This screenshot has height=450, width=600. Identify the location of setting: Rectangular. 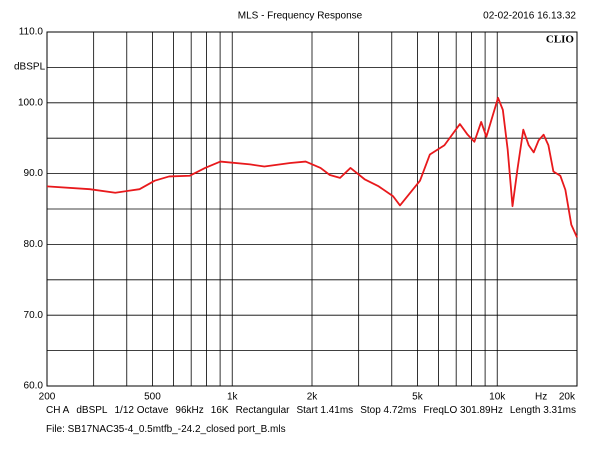
(262, 410).